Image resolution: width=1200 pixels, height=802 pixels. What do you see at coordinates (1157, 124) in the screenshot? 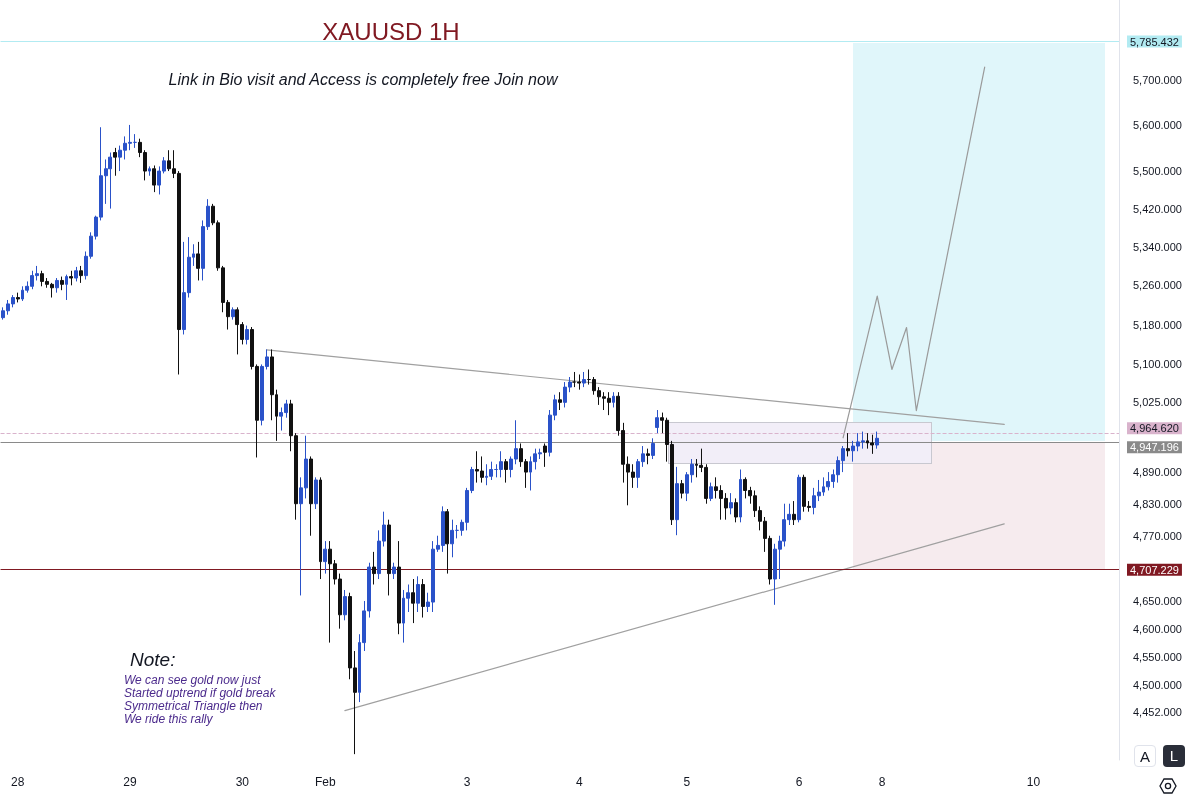
I see `y-tick-label: 5,600.000` at bounding box center [1157, 124].